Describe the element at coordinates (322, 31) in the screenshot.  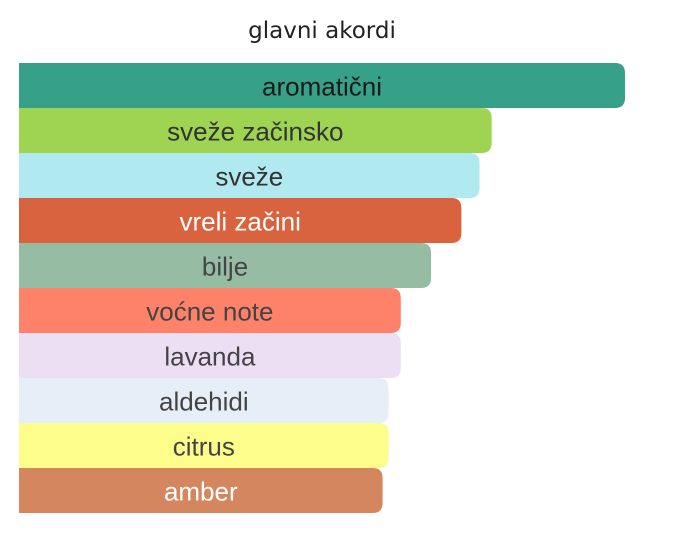
I see `chart-title: glavni akordi` at that location.